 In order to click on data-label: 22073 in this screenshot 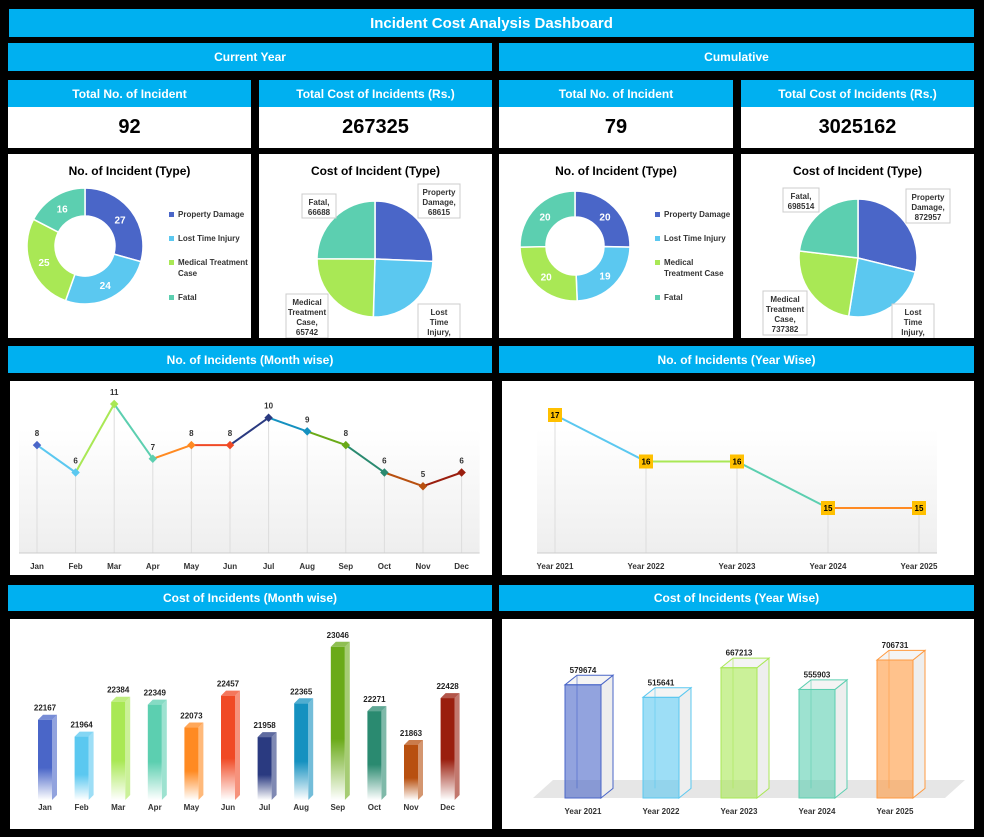, I will do `click(191, 716)`.